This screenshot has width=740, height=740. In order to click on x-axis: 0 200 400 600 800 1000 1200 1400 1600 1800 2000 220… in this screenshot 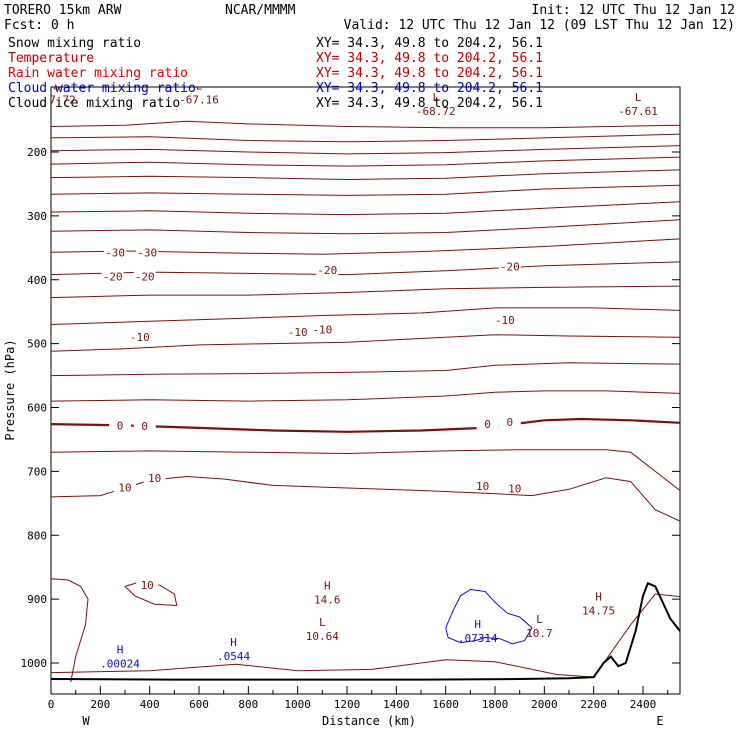, I will do `click(358, 698)`.